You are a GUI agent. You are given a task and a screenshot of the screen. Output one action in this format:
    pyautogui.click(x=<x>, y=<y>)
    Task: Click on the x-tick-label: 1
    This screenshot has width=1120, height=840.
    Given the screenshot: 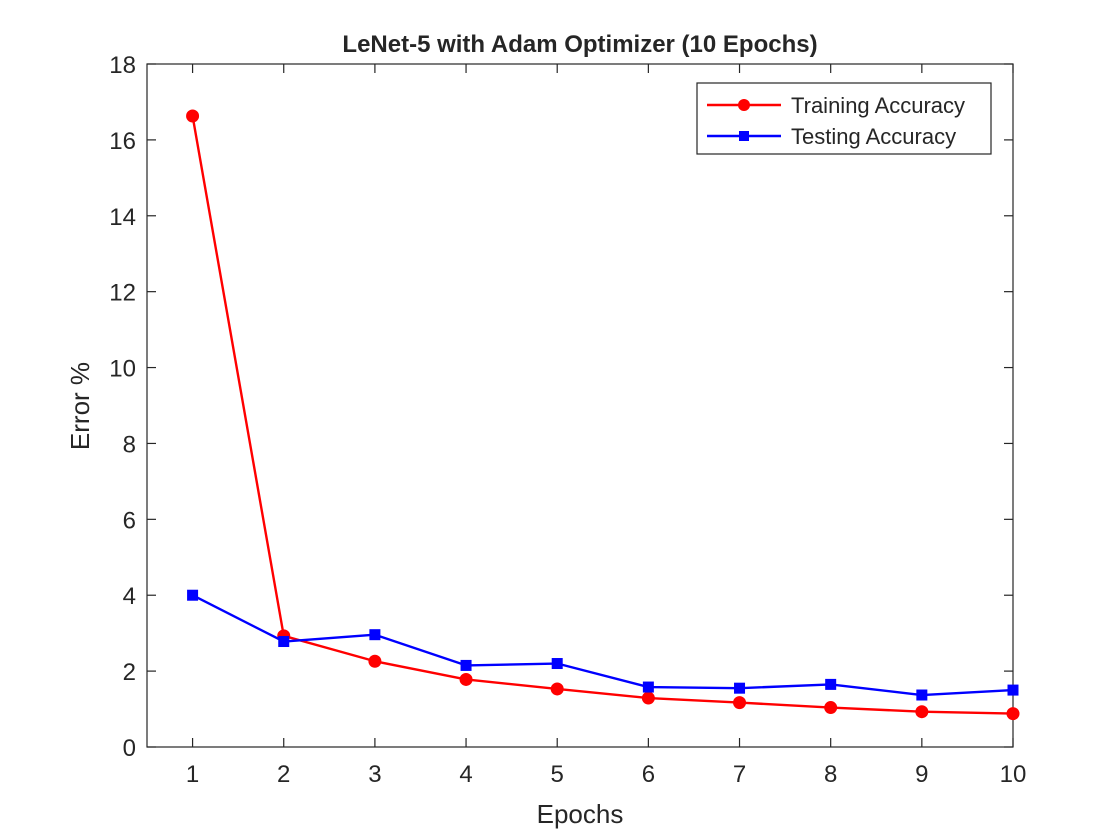 What is the action you would take?
    pyautogui.click(x=192, y=774)
    